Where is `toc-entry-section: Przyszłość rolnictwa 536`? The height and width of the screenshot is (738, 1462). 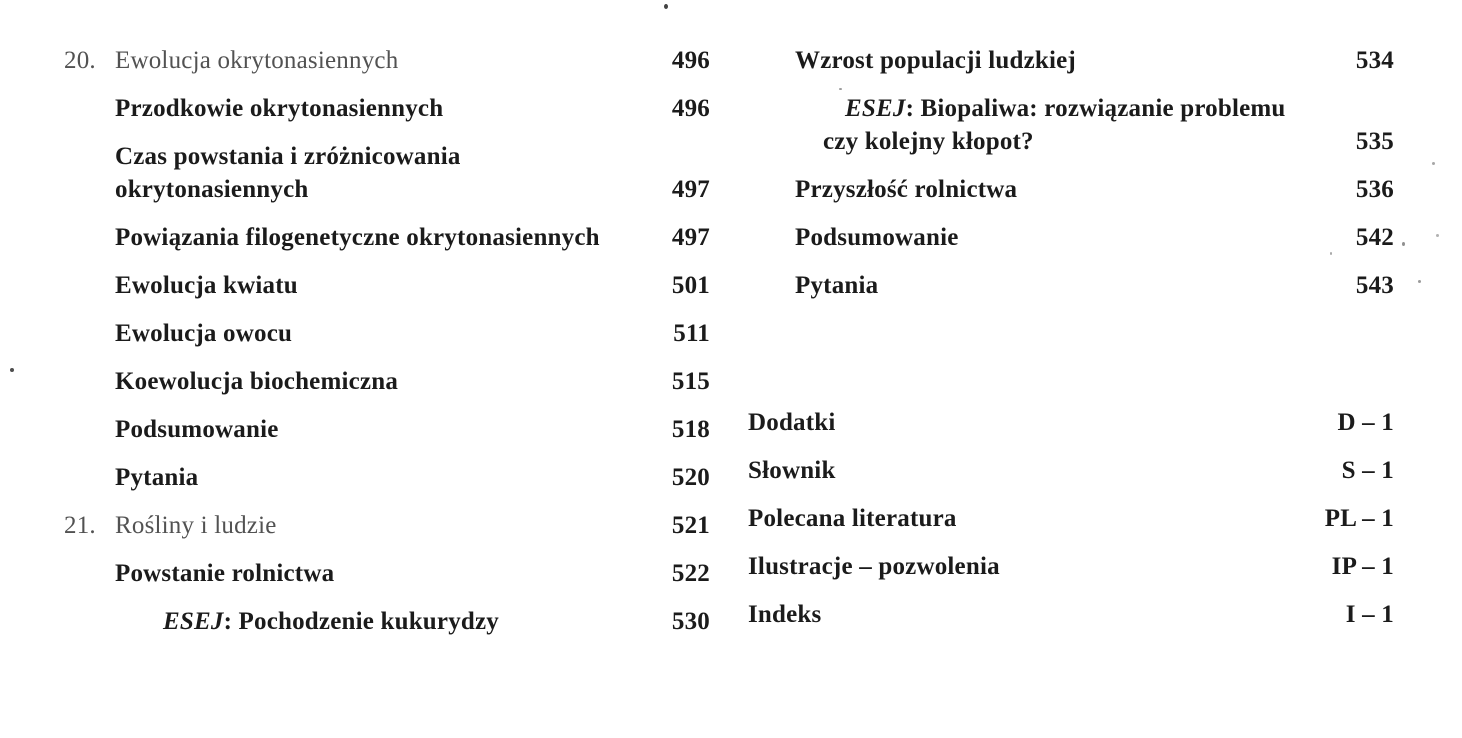 toc-entry-section: Przyszłość rolnictwa 536 is located at coordinates (1071, 189).